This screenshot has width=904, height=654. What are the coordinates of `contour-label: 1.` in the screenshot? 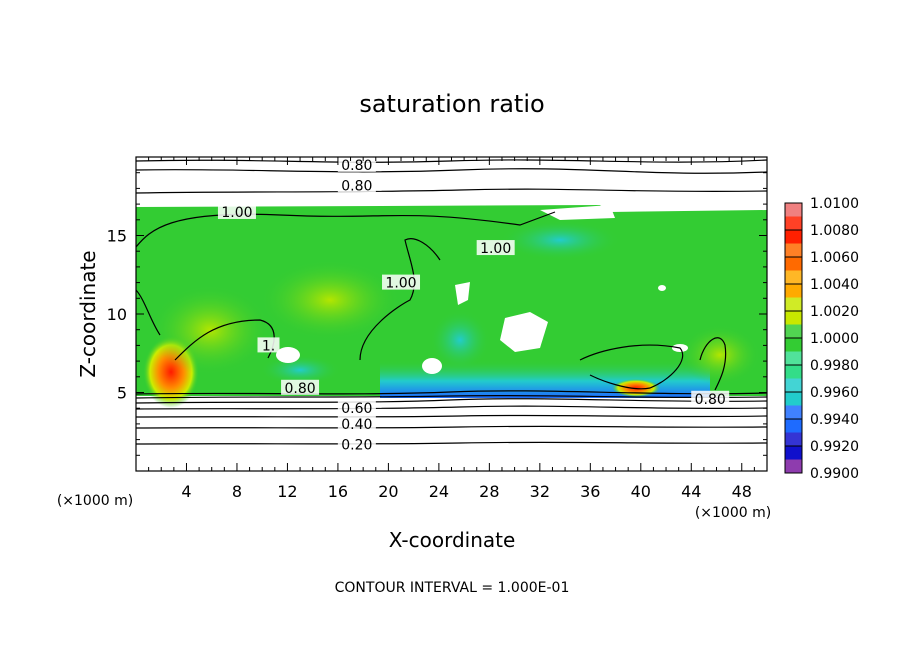 It's located at (268, 346).